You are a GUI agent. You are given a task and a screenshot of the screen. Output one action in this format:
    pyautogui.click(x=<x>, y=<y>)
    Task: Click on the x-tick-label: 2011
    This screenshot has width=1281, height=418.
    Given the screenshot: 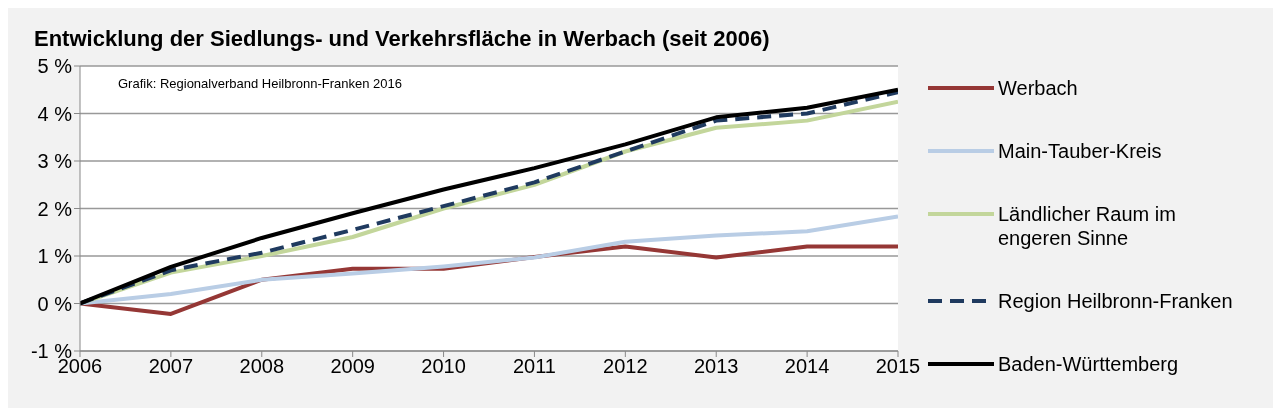 What is the action you would take?
    pyautogui.click(x=534, y=366)
    